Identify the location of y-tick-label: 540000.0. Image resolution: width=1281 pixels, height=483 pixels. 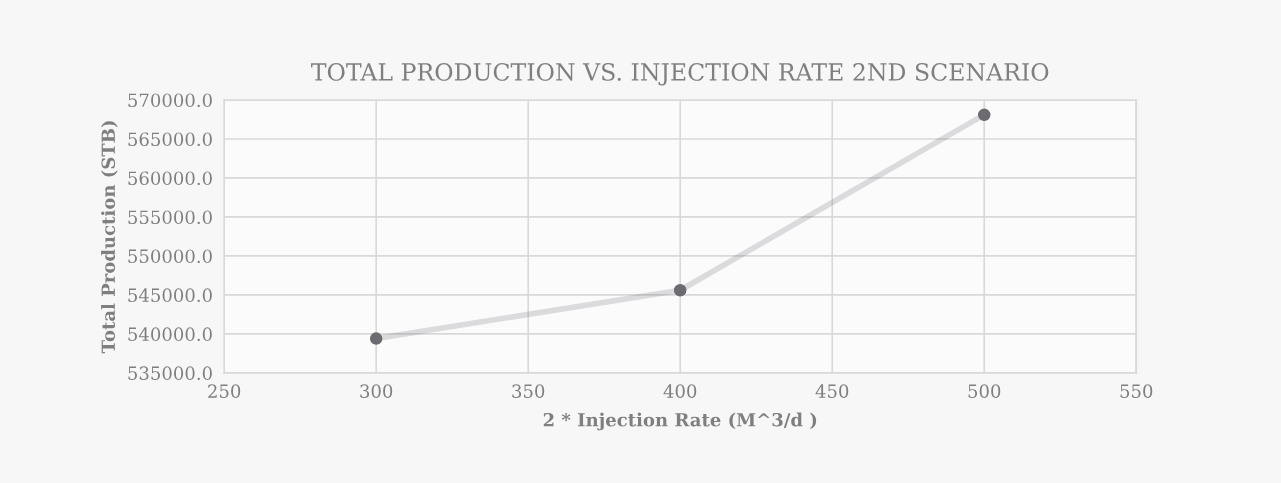
(170, 334).